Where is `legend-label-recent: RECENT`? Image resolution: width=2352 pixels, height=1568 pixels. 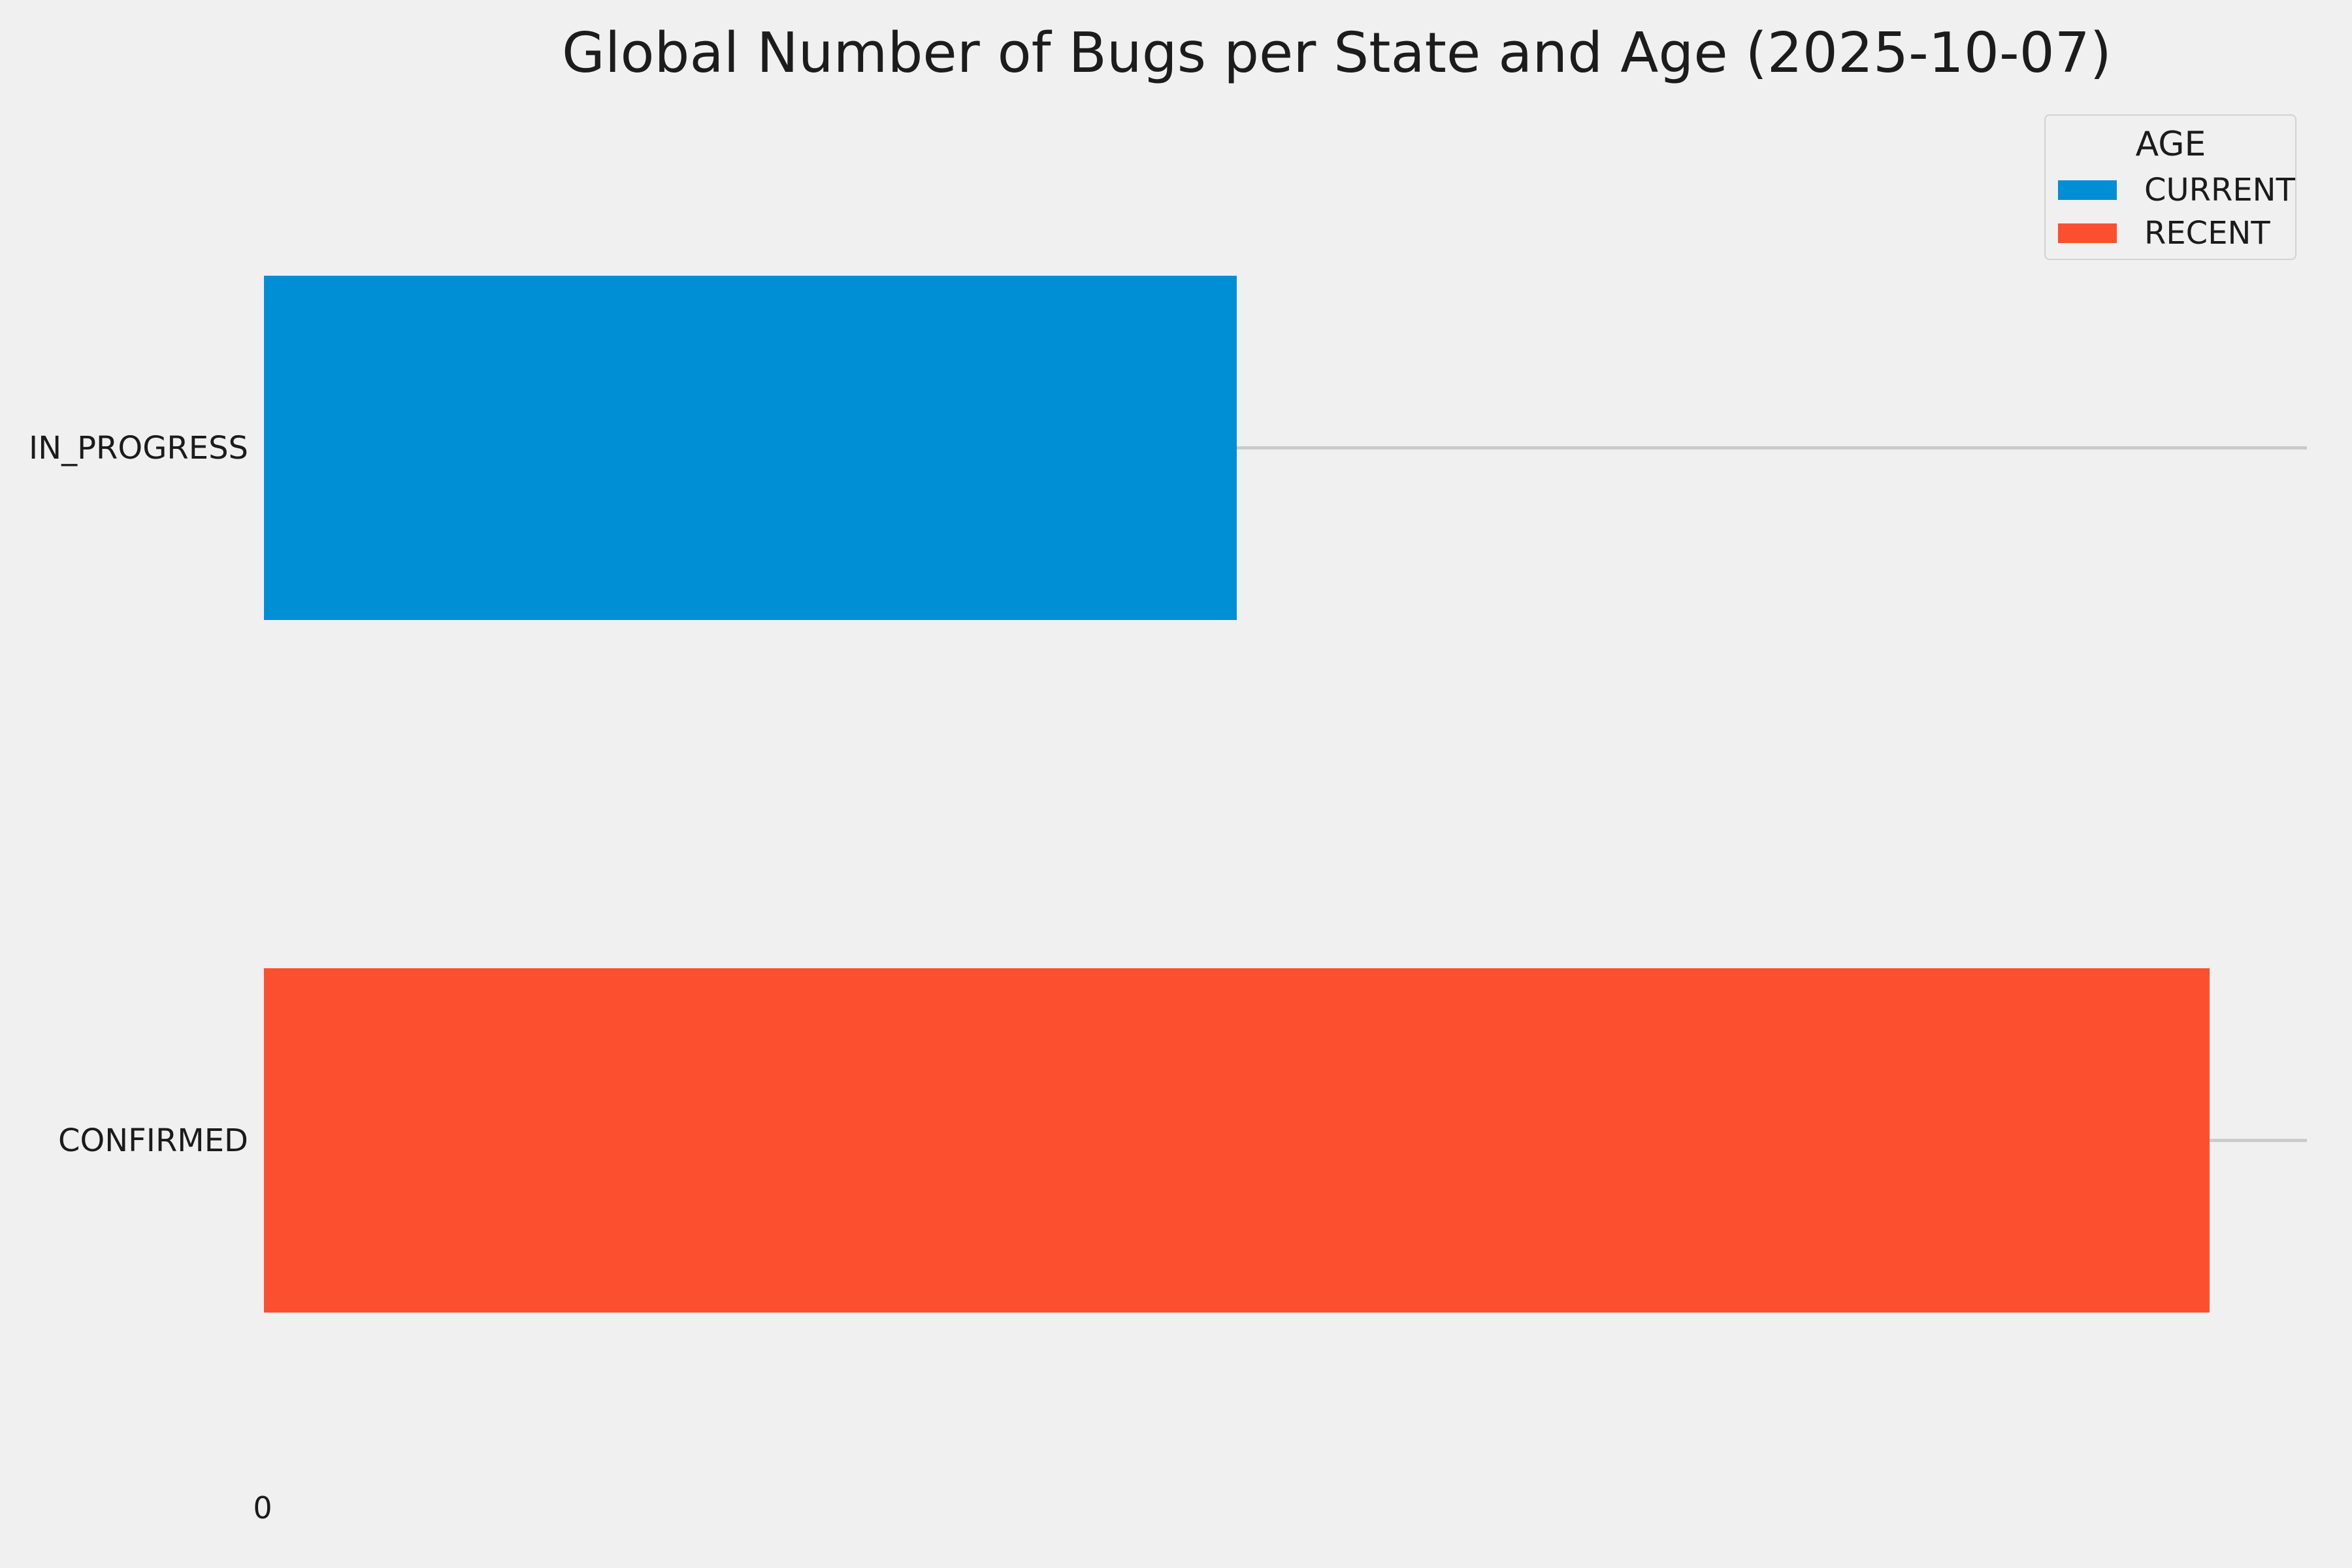 legend-label-recent: RECENT is located at coordinates (2207, 233).